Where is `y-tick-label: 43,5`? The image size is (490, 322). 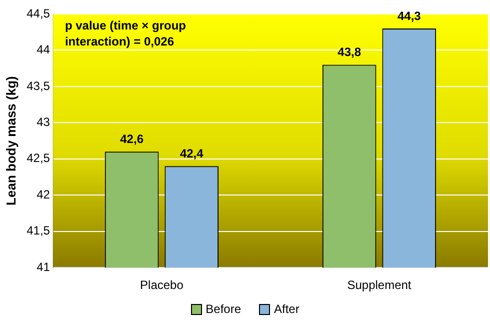 y-tick-label: 43,5 is located at coordinates (38, 85).